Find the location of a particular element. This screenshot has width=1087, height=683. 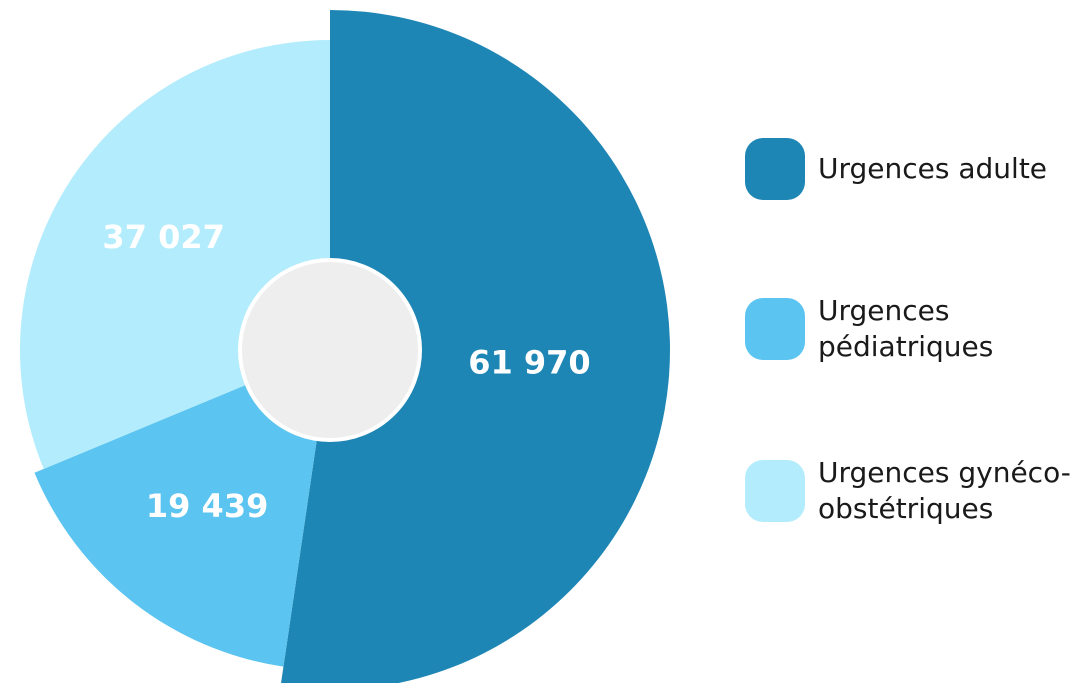

legend-item: Urgences pédiatriques is located at coordinates (912, 329).